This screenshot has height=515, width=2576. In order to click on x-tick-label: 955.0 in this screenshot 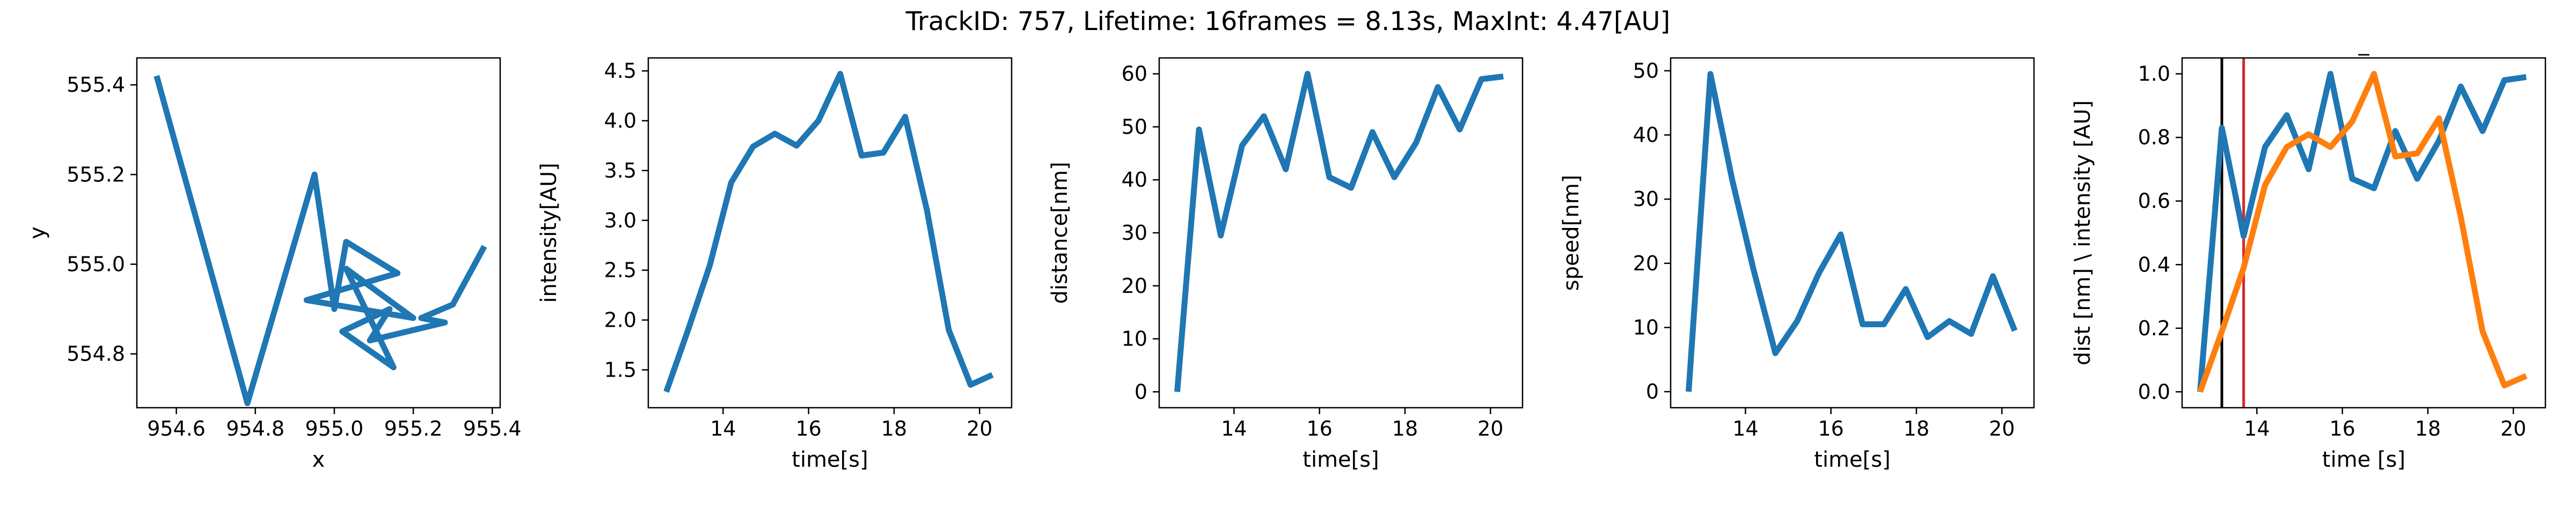, I will do `click(334, 429)`.